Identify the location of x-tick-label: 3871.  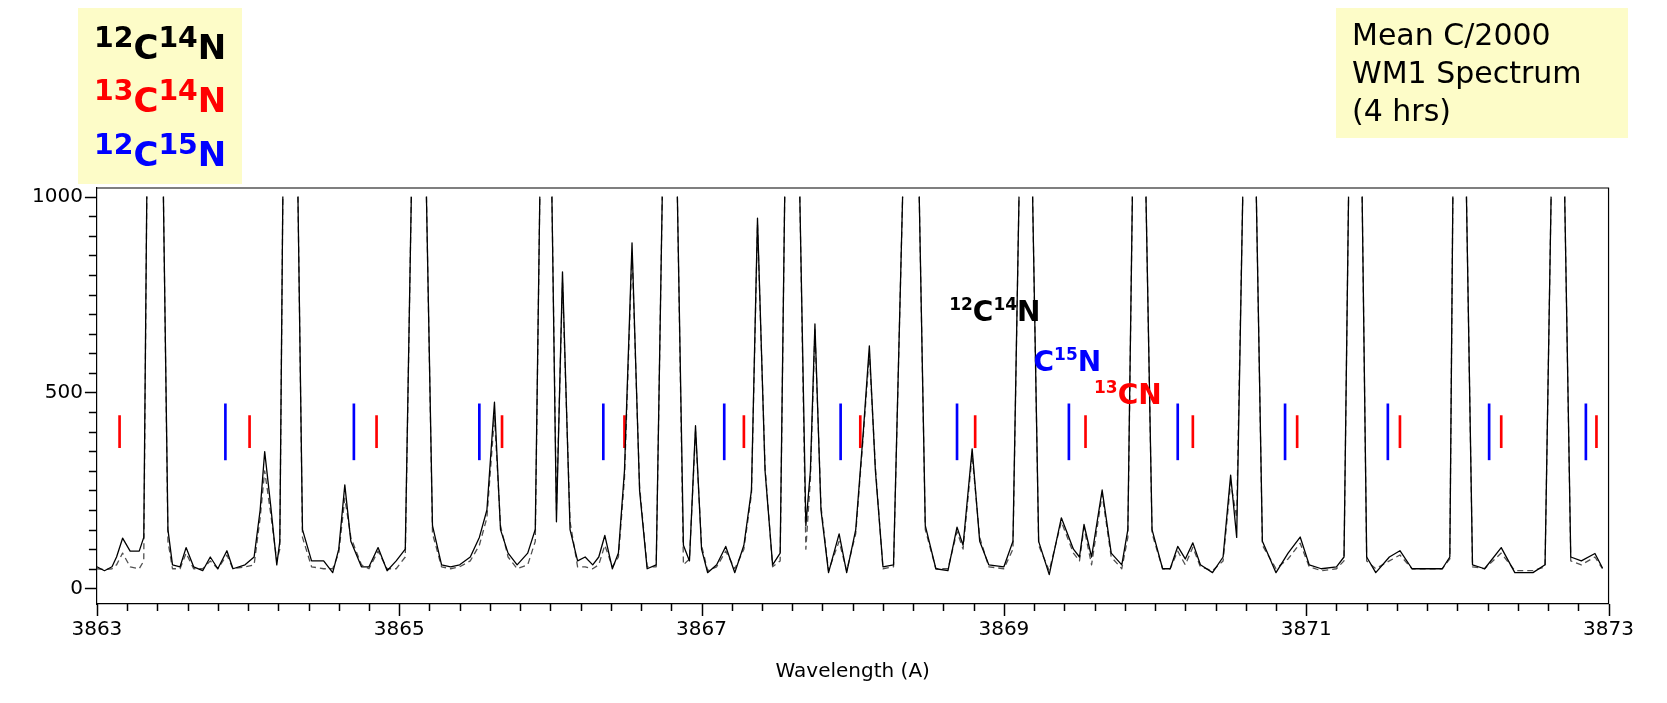
(1306, 628).